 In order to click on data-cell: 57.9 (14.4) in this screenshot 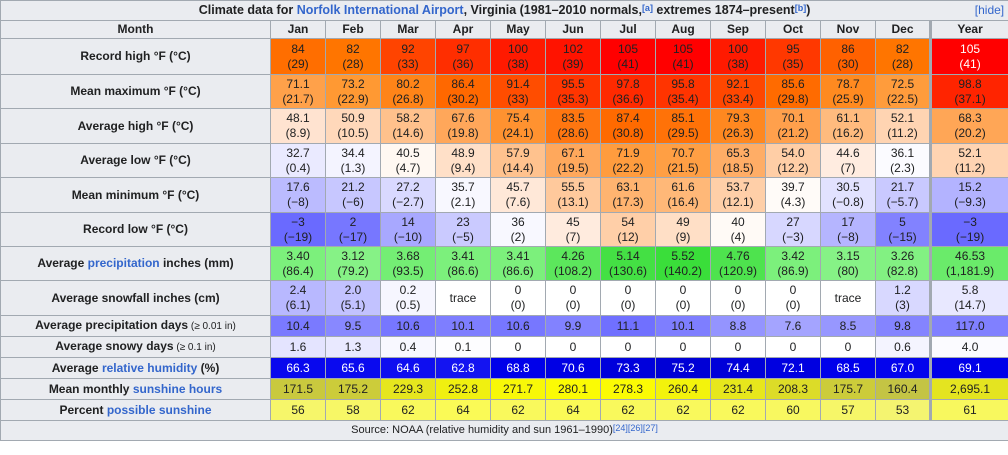, I will do `click(518, 160)`.